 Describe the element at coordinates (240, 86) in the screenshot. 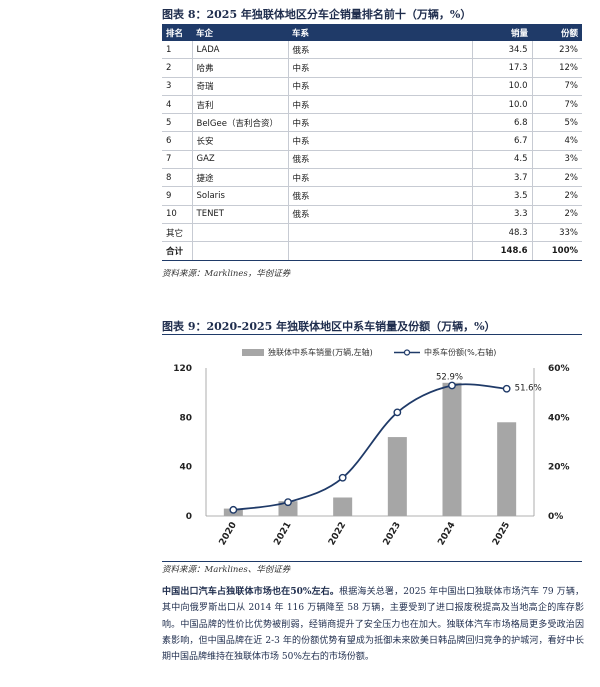

I see `table-cell: 奇瑞` at that location.